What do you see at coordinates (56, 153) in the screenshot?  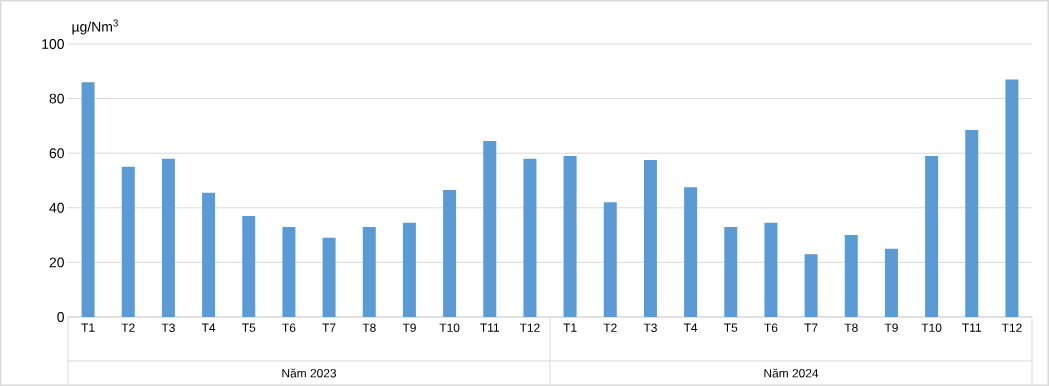 I see `y-tick-label: 60` at bounding box center [56, 153].